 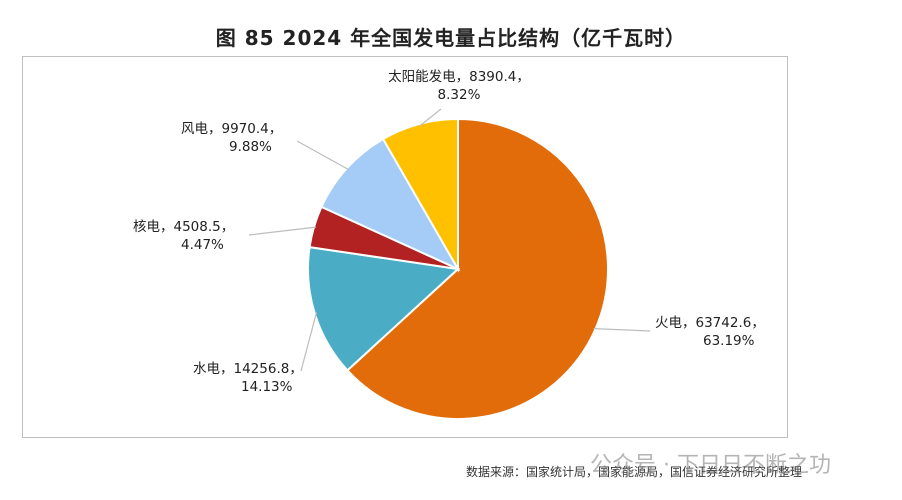 I want to click on slice-label-3: 核电，4508.5， 4.47%, so click(x=183, y=236).